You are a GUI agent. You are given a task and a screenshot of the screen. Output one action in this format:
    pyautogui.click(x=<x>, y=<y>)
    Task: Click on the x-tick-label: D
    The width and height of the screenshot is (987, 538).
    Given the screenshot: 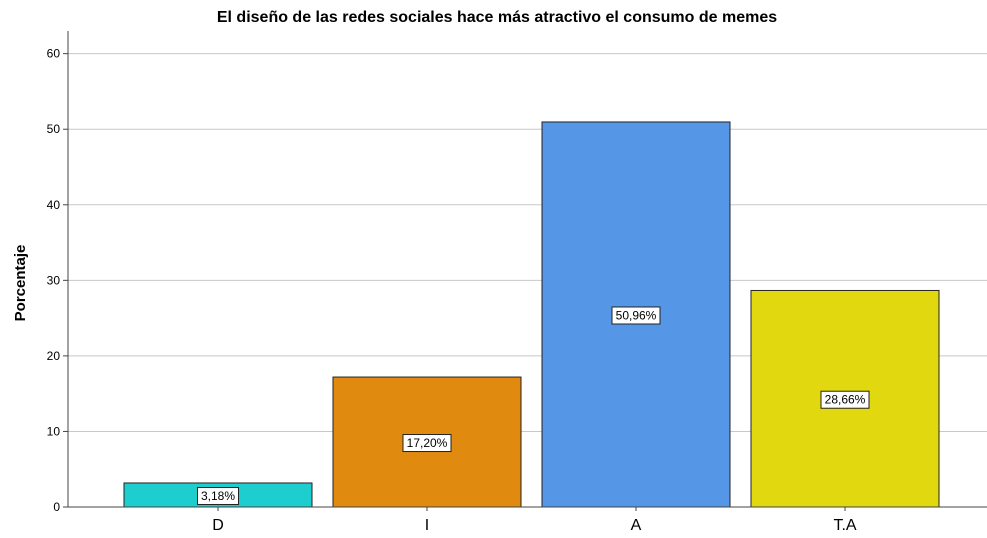 What is the action you would take?
    pyautogui.click(x=218, y=525)
    